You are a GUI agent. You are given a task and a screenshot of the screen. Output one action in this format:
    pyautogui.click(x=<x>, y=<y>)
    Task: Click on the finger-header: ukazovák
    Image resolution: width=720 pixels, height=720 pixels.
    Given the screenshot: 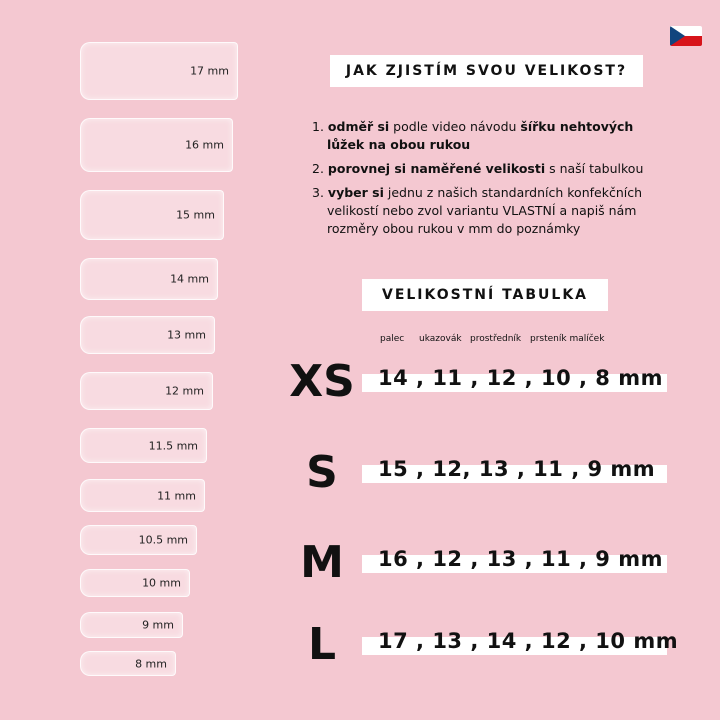 What is the action you would take?
    pyautogui.click(x=440, y=339)
    